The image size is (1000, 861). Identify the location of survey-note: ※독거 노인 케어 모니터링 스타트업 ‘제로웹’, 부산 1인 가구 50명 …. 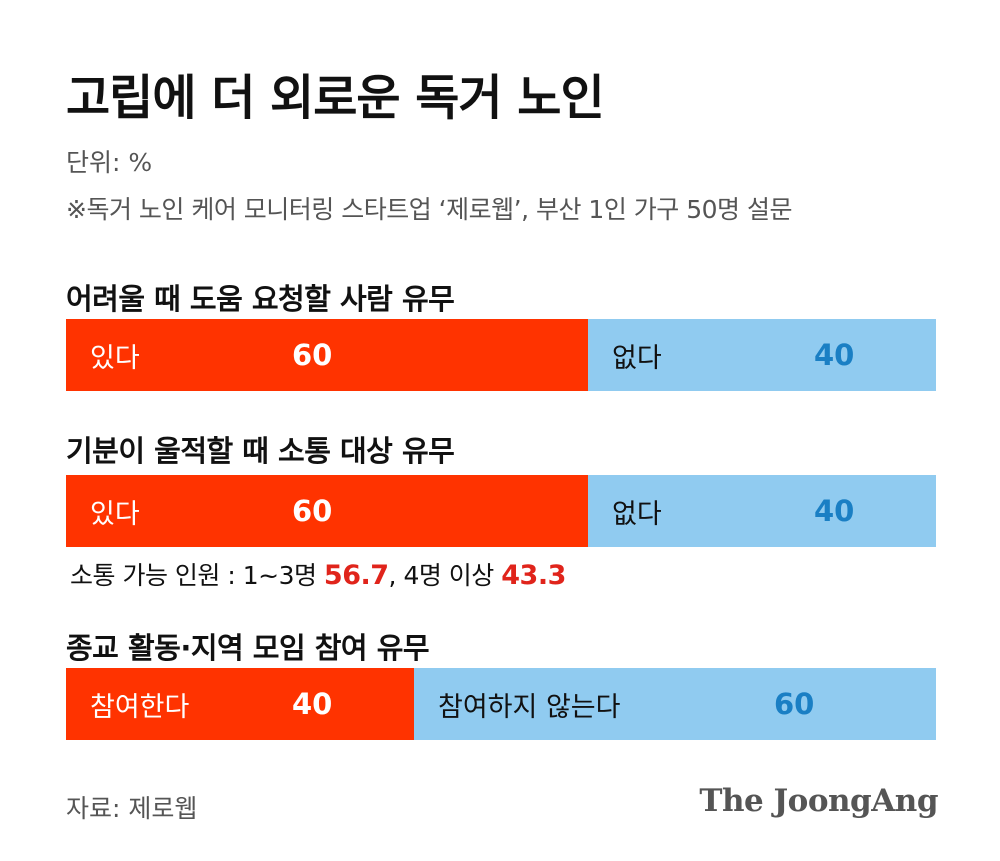
(429, 209).